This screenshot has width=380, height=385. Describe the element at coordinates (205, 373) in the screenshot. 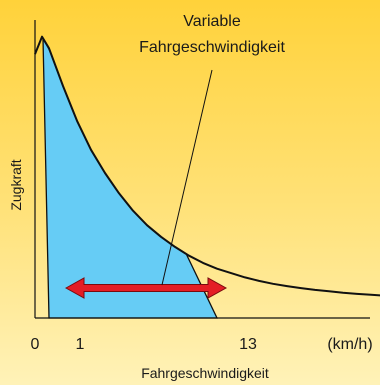

I see `x-axis-label: Fahrgeschwindigkeit` at that location.